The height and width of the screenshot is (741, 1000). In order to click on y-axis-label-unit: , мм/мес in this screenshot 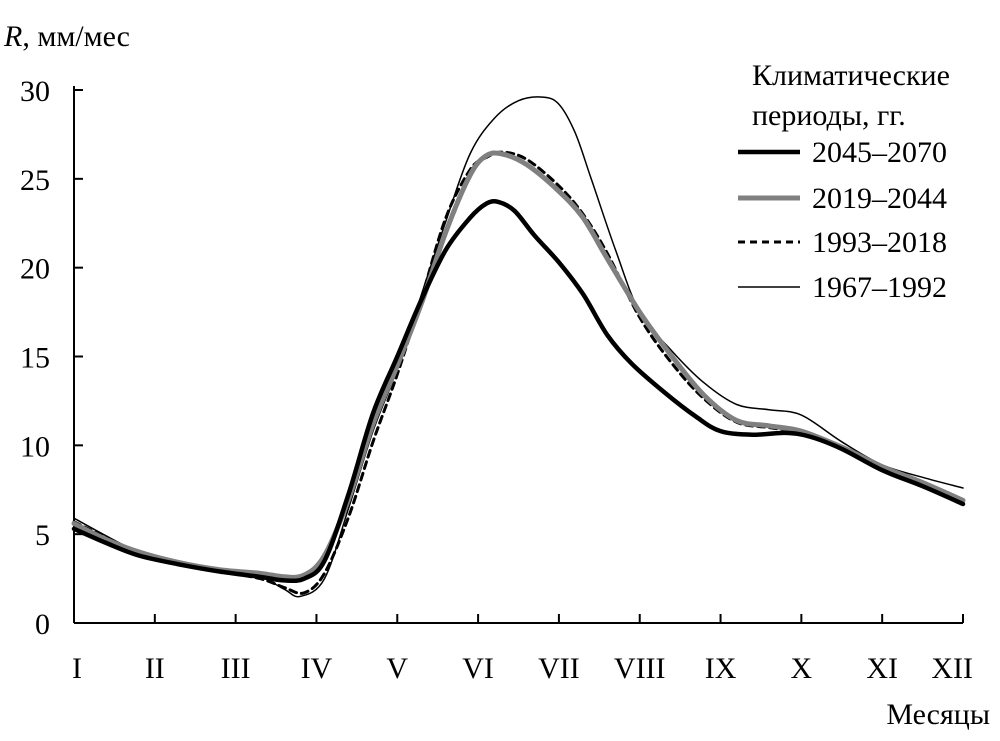, I will do `click(76, 36)`.